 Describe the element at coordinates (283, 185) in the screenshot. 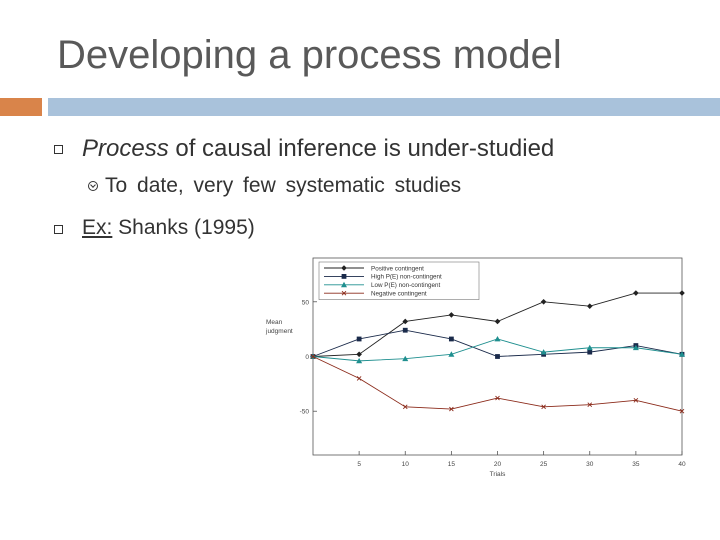

I see `sub-bullet-text: To date, very few systematic studies` at that location.